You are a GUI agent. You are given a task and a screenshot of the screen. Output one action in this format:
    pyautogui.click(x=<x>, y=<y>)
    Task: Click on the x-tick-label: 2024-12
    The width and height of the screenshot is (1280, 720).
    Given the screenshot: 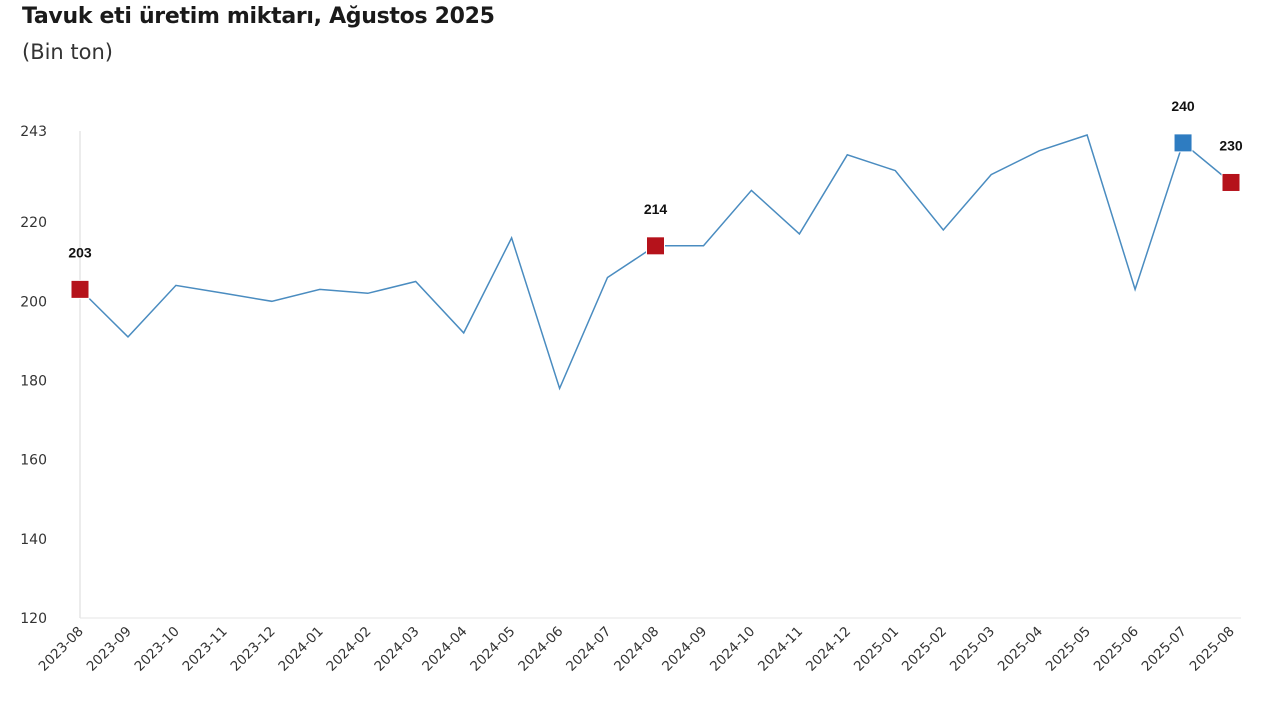 What is the action you would take?
    pyautogui.click(x=828, y=649)
    